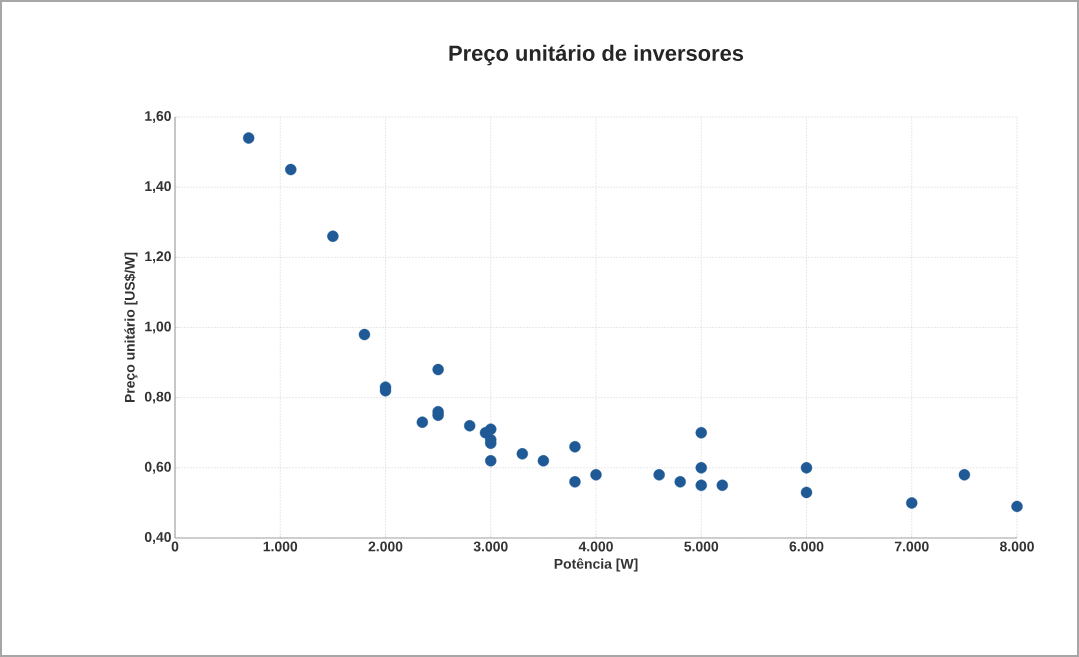 This screenshot has height=657, width=1079. What do you see at coordinates (157, 467) in the screenshot?
I see `y-tick-label: 0,60` at bounding box center [157, 467].